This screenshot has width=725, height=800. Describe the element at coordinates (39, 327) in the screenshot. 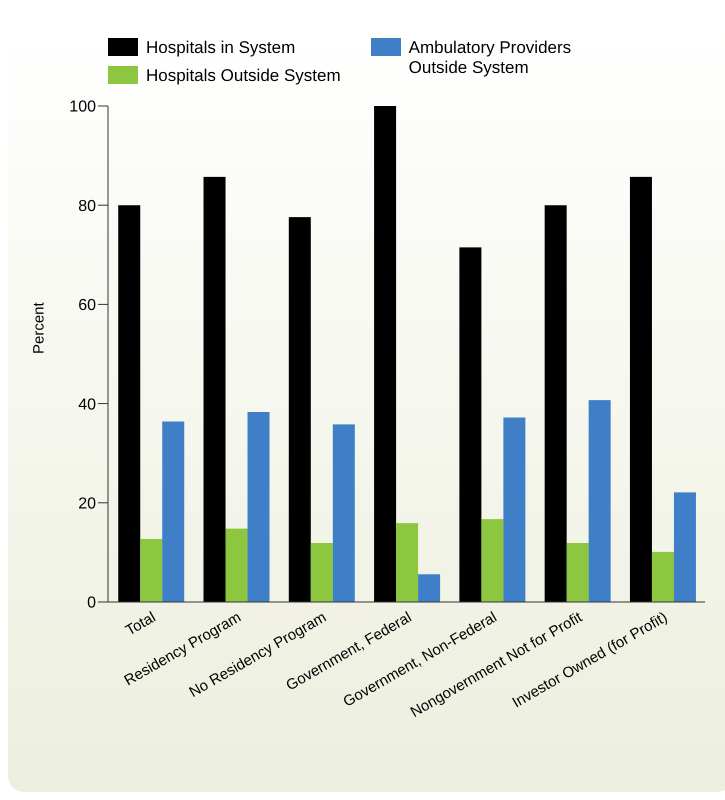

I see `y-axis-title: Percent` at that location.